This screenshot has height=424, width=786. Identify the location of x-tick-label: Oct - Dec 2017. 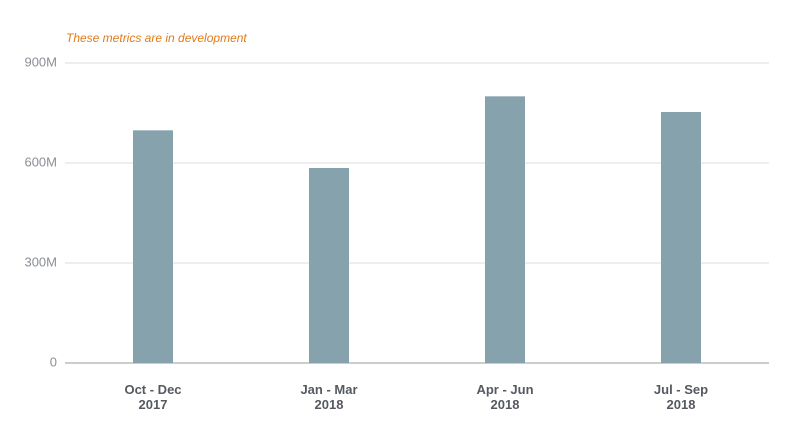
(152, 397).